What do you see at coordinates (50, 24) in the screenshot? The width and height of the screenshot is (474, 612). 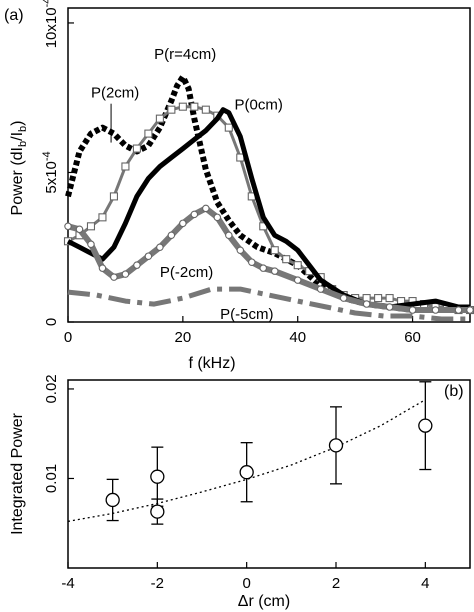 I see `a-ytick-label: 10x10-4` at bounding box center [50, 24].